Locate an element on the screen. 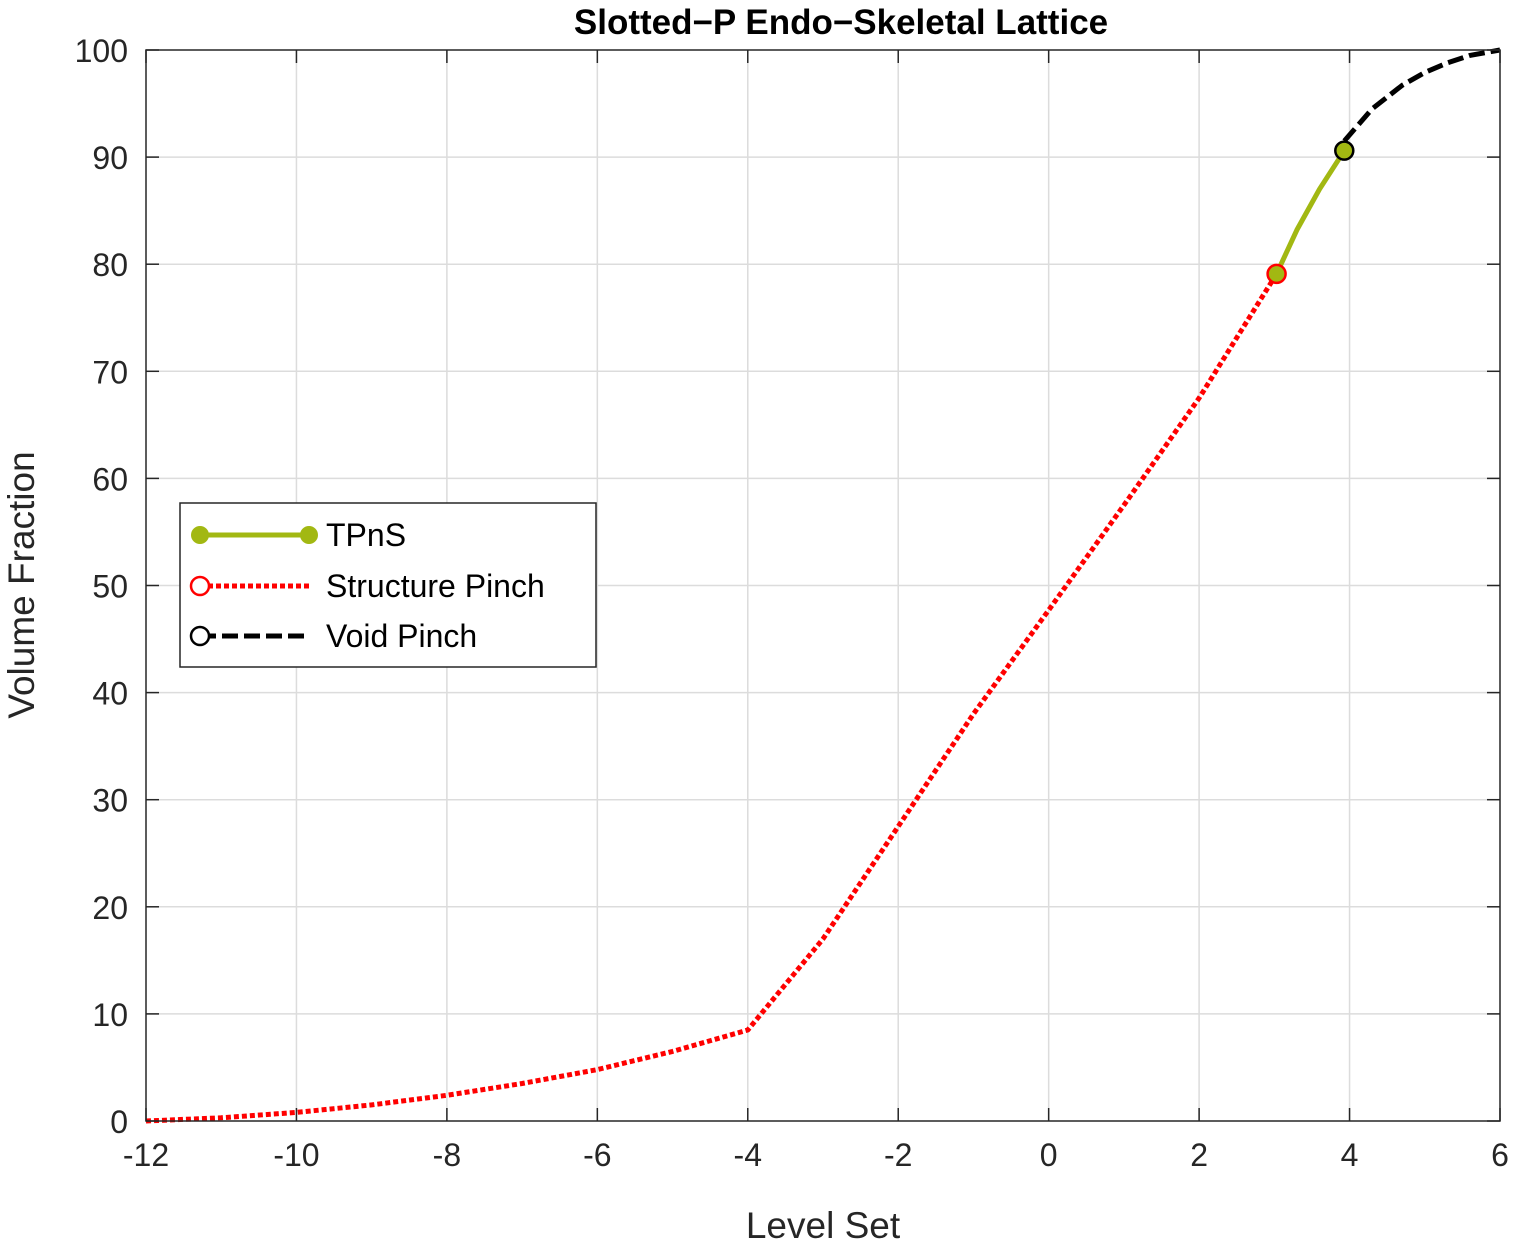  x-axis-title: Level Set is located at coordinates (823, 1224).